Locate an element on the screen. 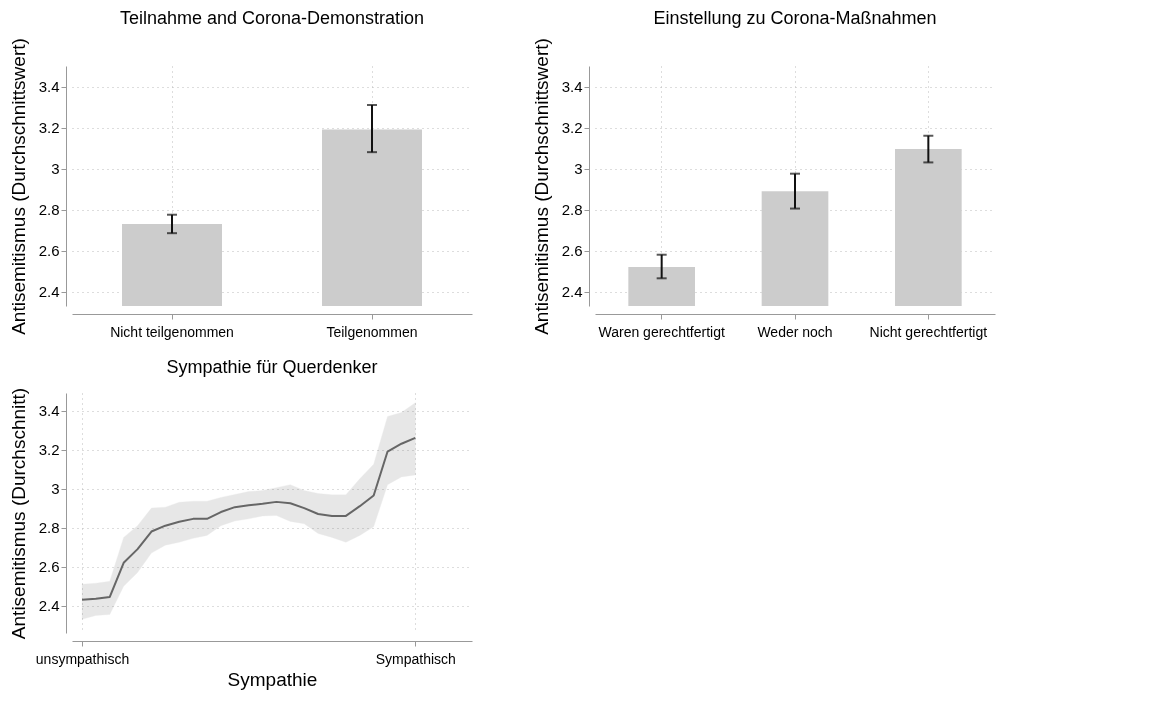 This screenshot has height=711, width=1150. chart-title: Sympathie für Querdenker is located at coordinates (272, 367).